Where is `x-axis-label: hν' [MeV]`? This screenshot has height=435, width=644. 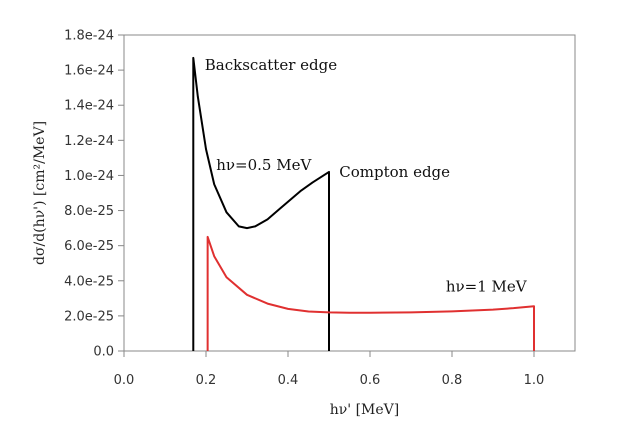
x-axis-label: hν' [MeV] is located at coordinates (364, 410).